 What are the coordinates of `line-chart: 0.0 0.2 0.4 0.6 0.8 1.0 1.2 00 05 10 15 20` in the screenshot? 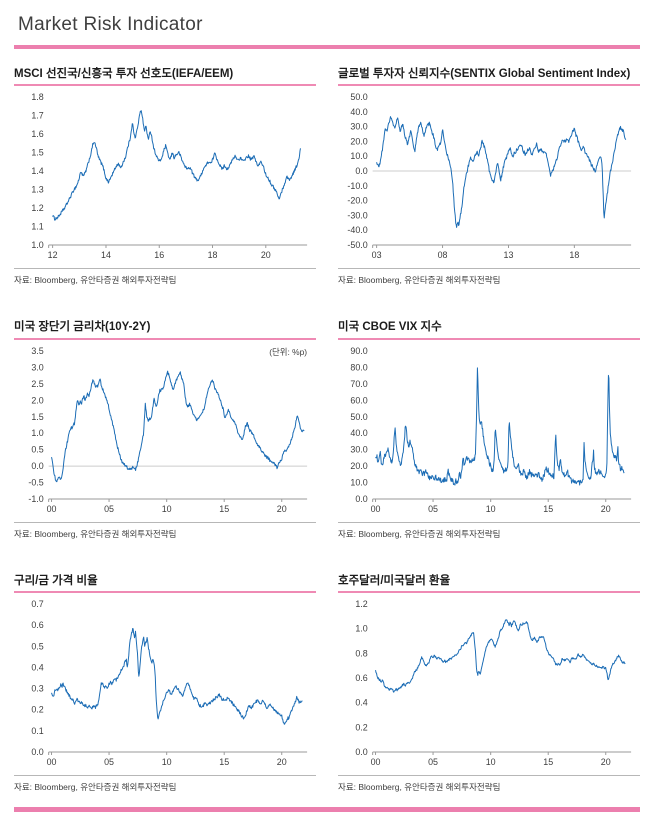 It's located at (493, 683).